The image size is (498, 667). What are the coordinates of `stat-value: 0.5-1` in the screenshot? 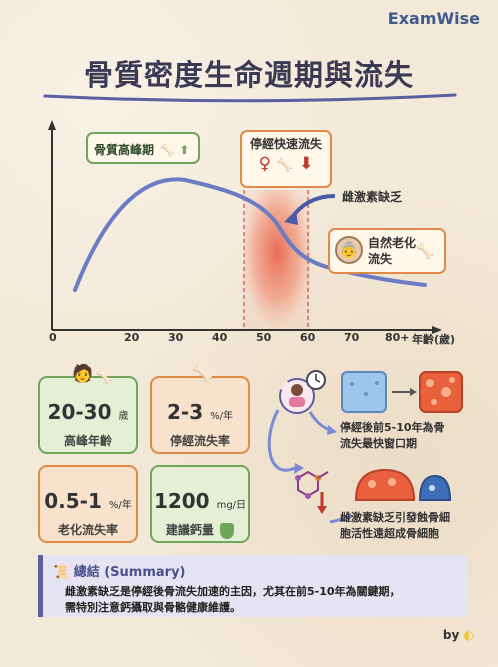 It's located at (73, 501).